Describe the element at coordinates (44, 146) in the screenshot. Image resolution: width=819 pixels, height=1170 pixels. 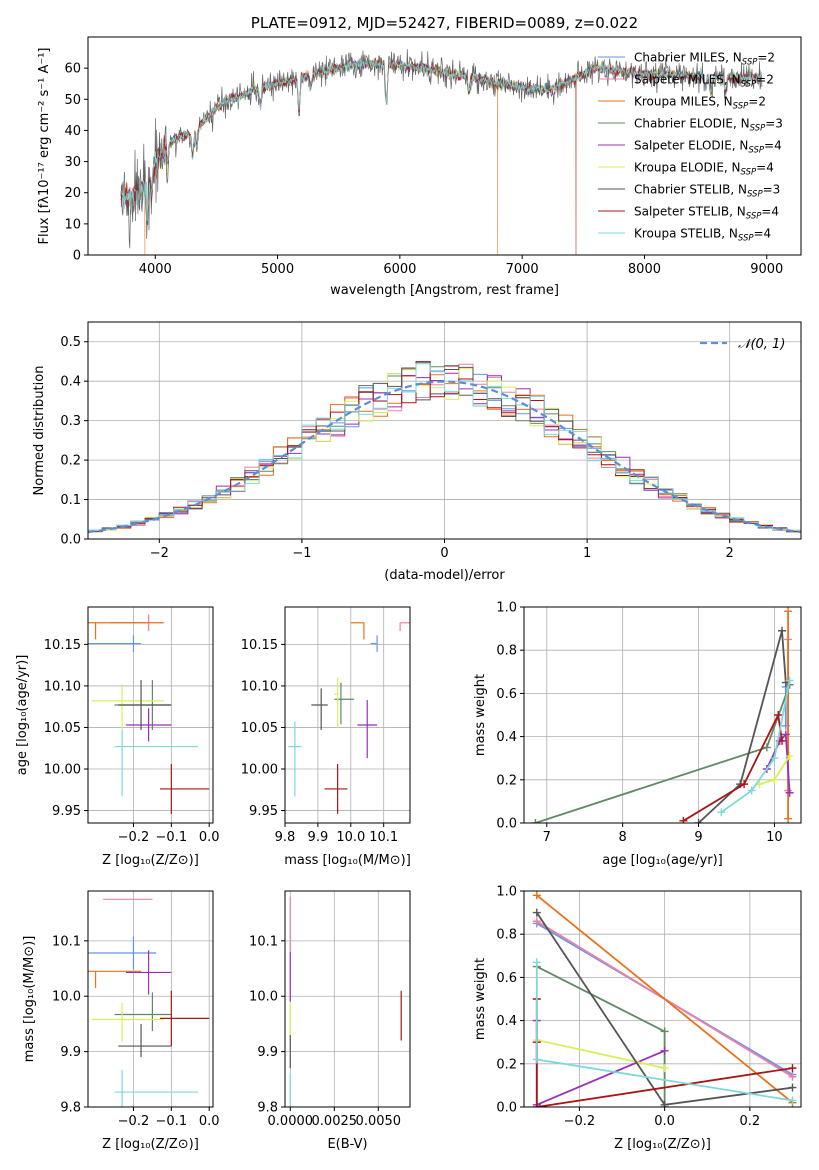
I see `y-axis-label: Flux [fλ10⁻¹⁷ erg cm⁻² s⁻¹ A⁻¹]` at that location.